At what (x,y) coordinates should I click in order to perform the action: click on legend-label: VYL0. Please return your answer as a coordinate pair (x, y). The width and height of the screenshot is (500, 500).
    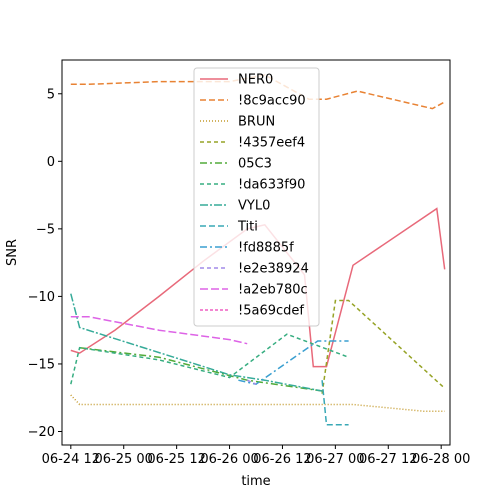
    Looking at the image, I should click on (254, 206).